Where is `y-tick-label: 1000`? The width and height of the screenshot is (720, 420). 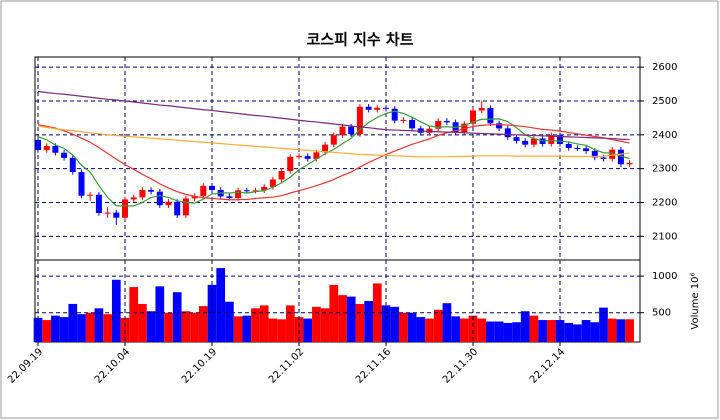 y-tick-label: 1000 is located at coordinates (664, 276).